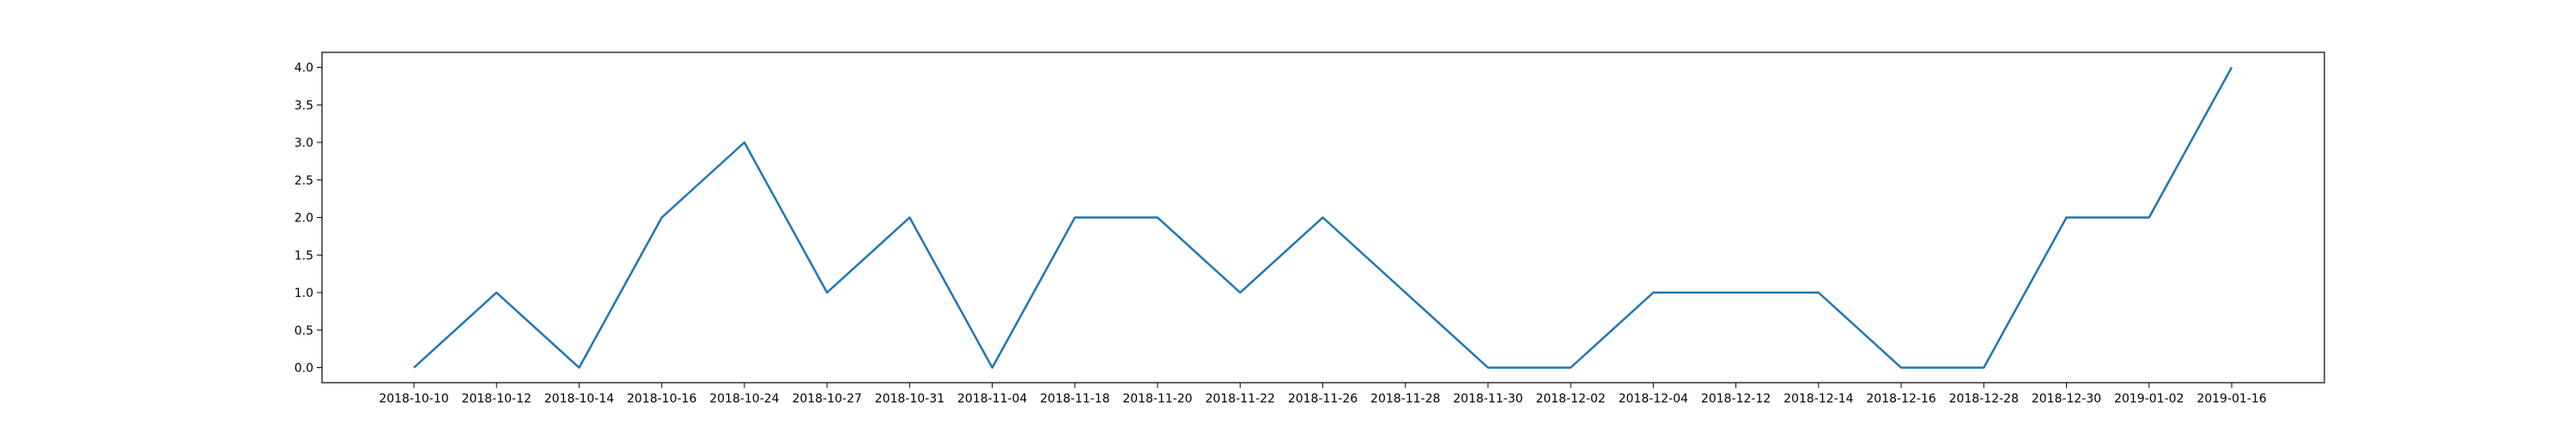  I want to click on x-tick-label: 2018-12-16, so click(1901, 399).